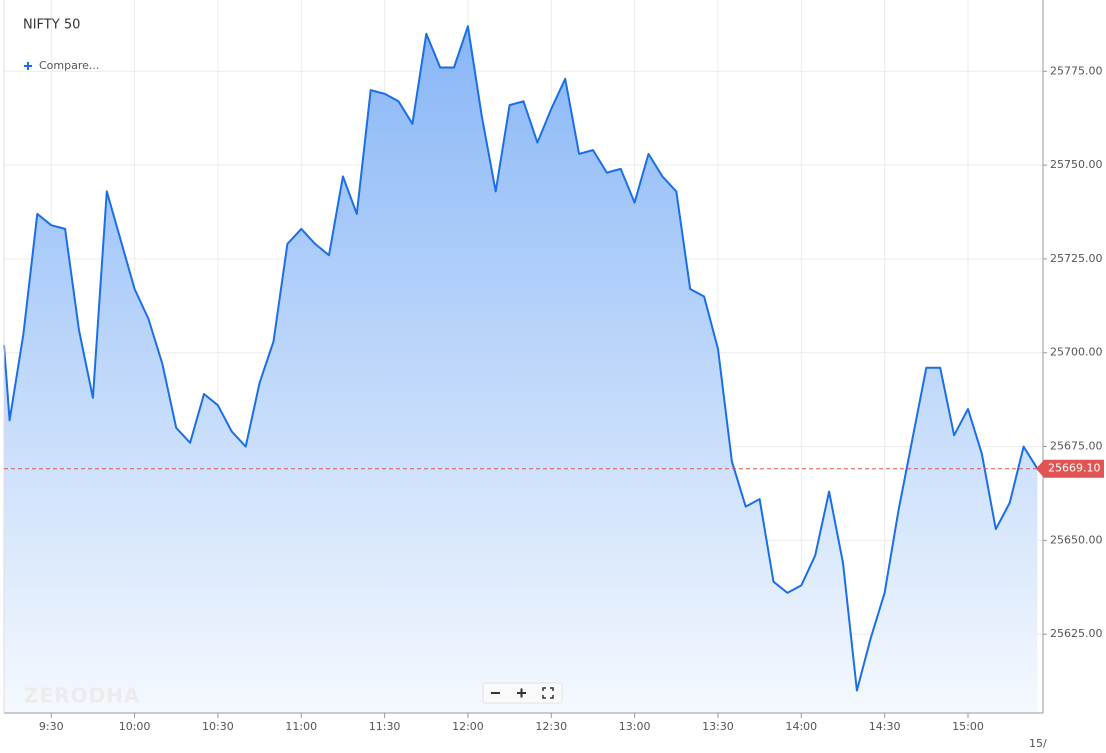 This screenshot has width=1106, height=753. What do you see at coordinates (1038, 743) in the screenshot?
I see `date-label: 15/` at bounding box center [1038, 743].